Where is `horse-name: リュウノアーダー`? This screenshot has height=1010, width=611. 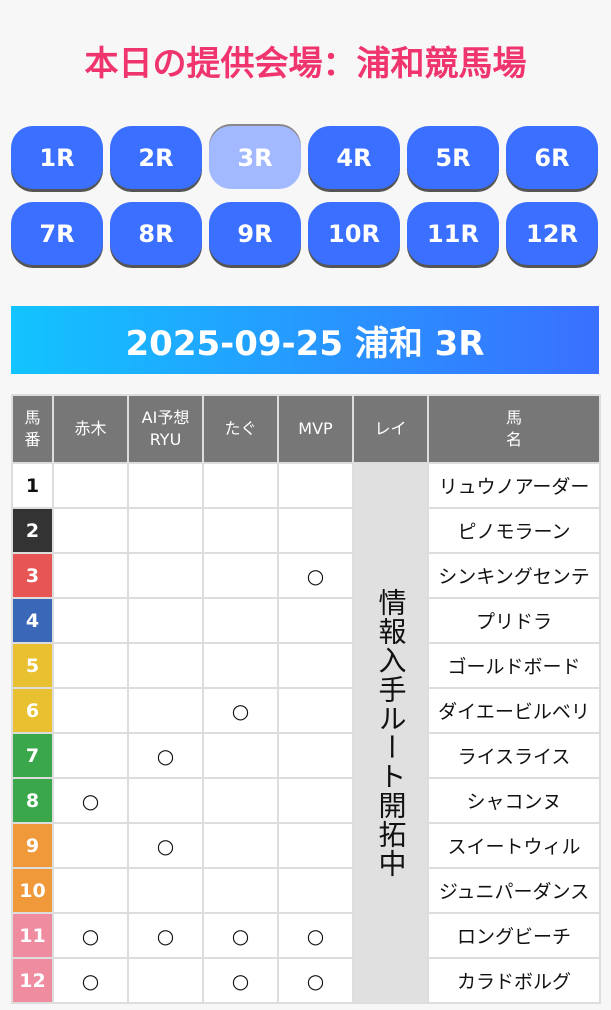
horse-name: リュウノアーダー is located at coordinates (514, 485).